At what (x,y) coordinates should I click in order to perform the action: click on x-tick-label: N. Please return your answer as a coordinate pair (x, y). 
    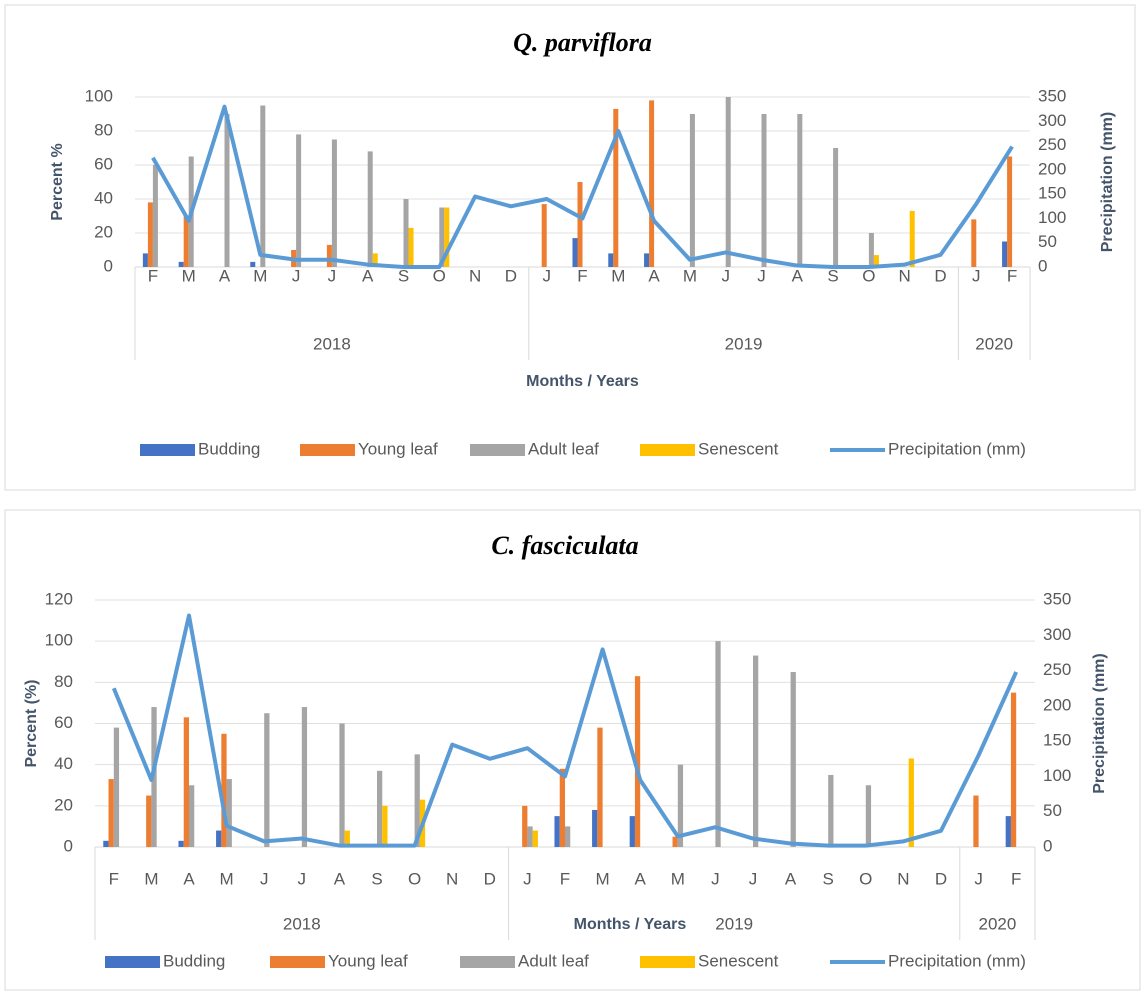
    Looking at the image, I should click on (905, 275).